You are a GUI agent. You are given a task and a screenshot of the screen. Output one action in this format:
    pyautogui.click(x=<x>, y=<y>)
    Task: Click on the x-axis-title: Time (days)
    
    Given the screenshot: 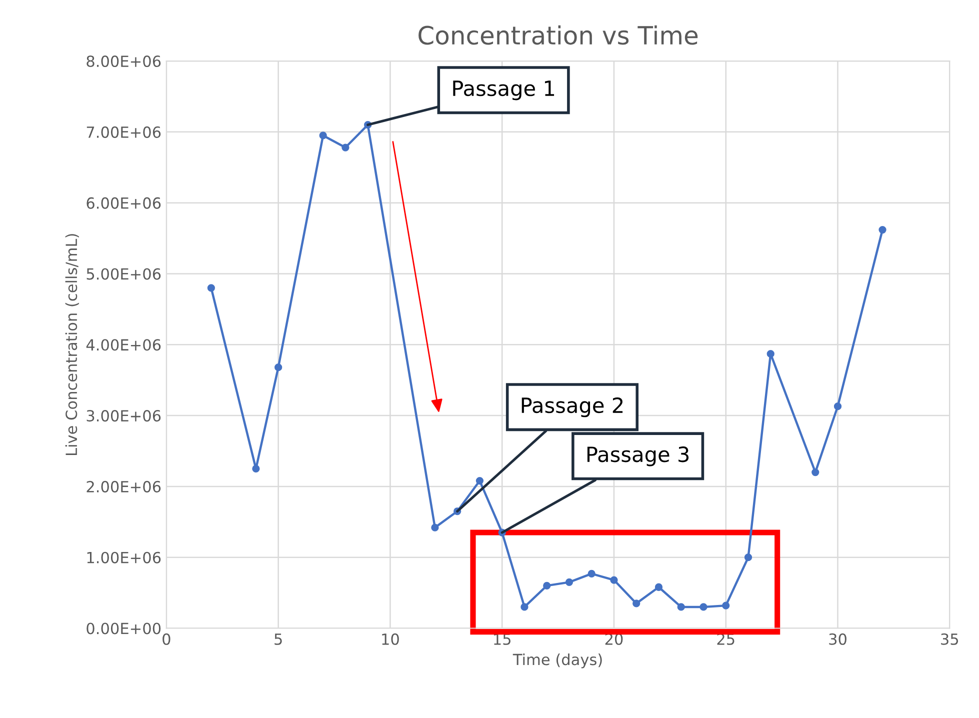 What is the action you would take?
    pyautogui.click(x=557, y=660)
    